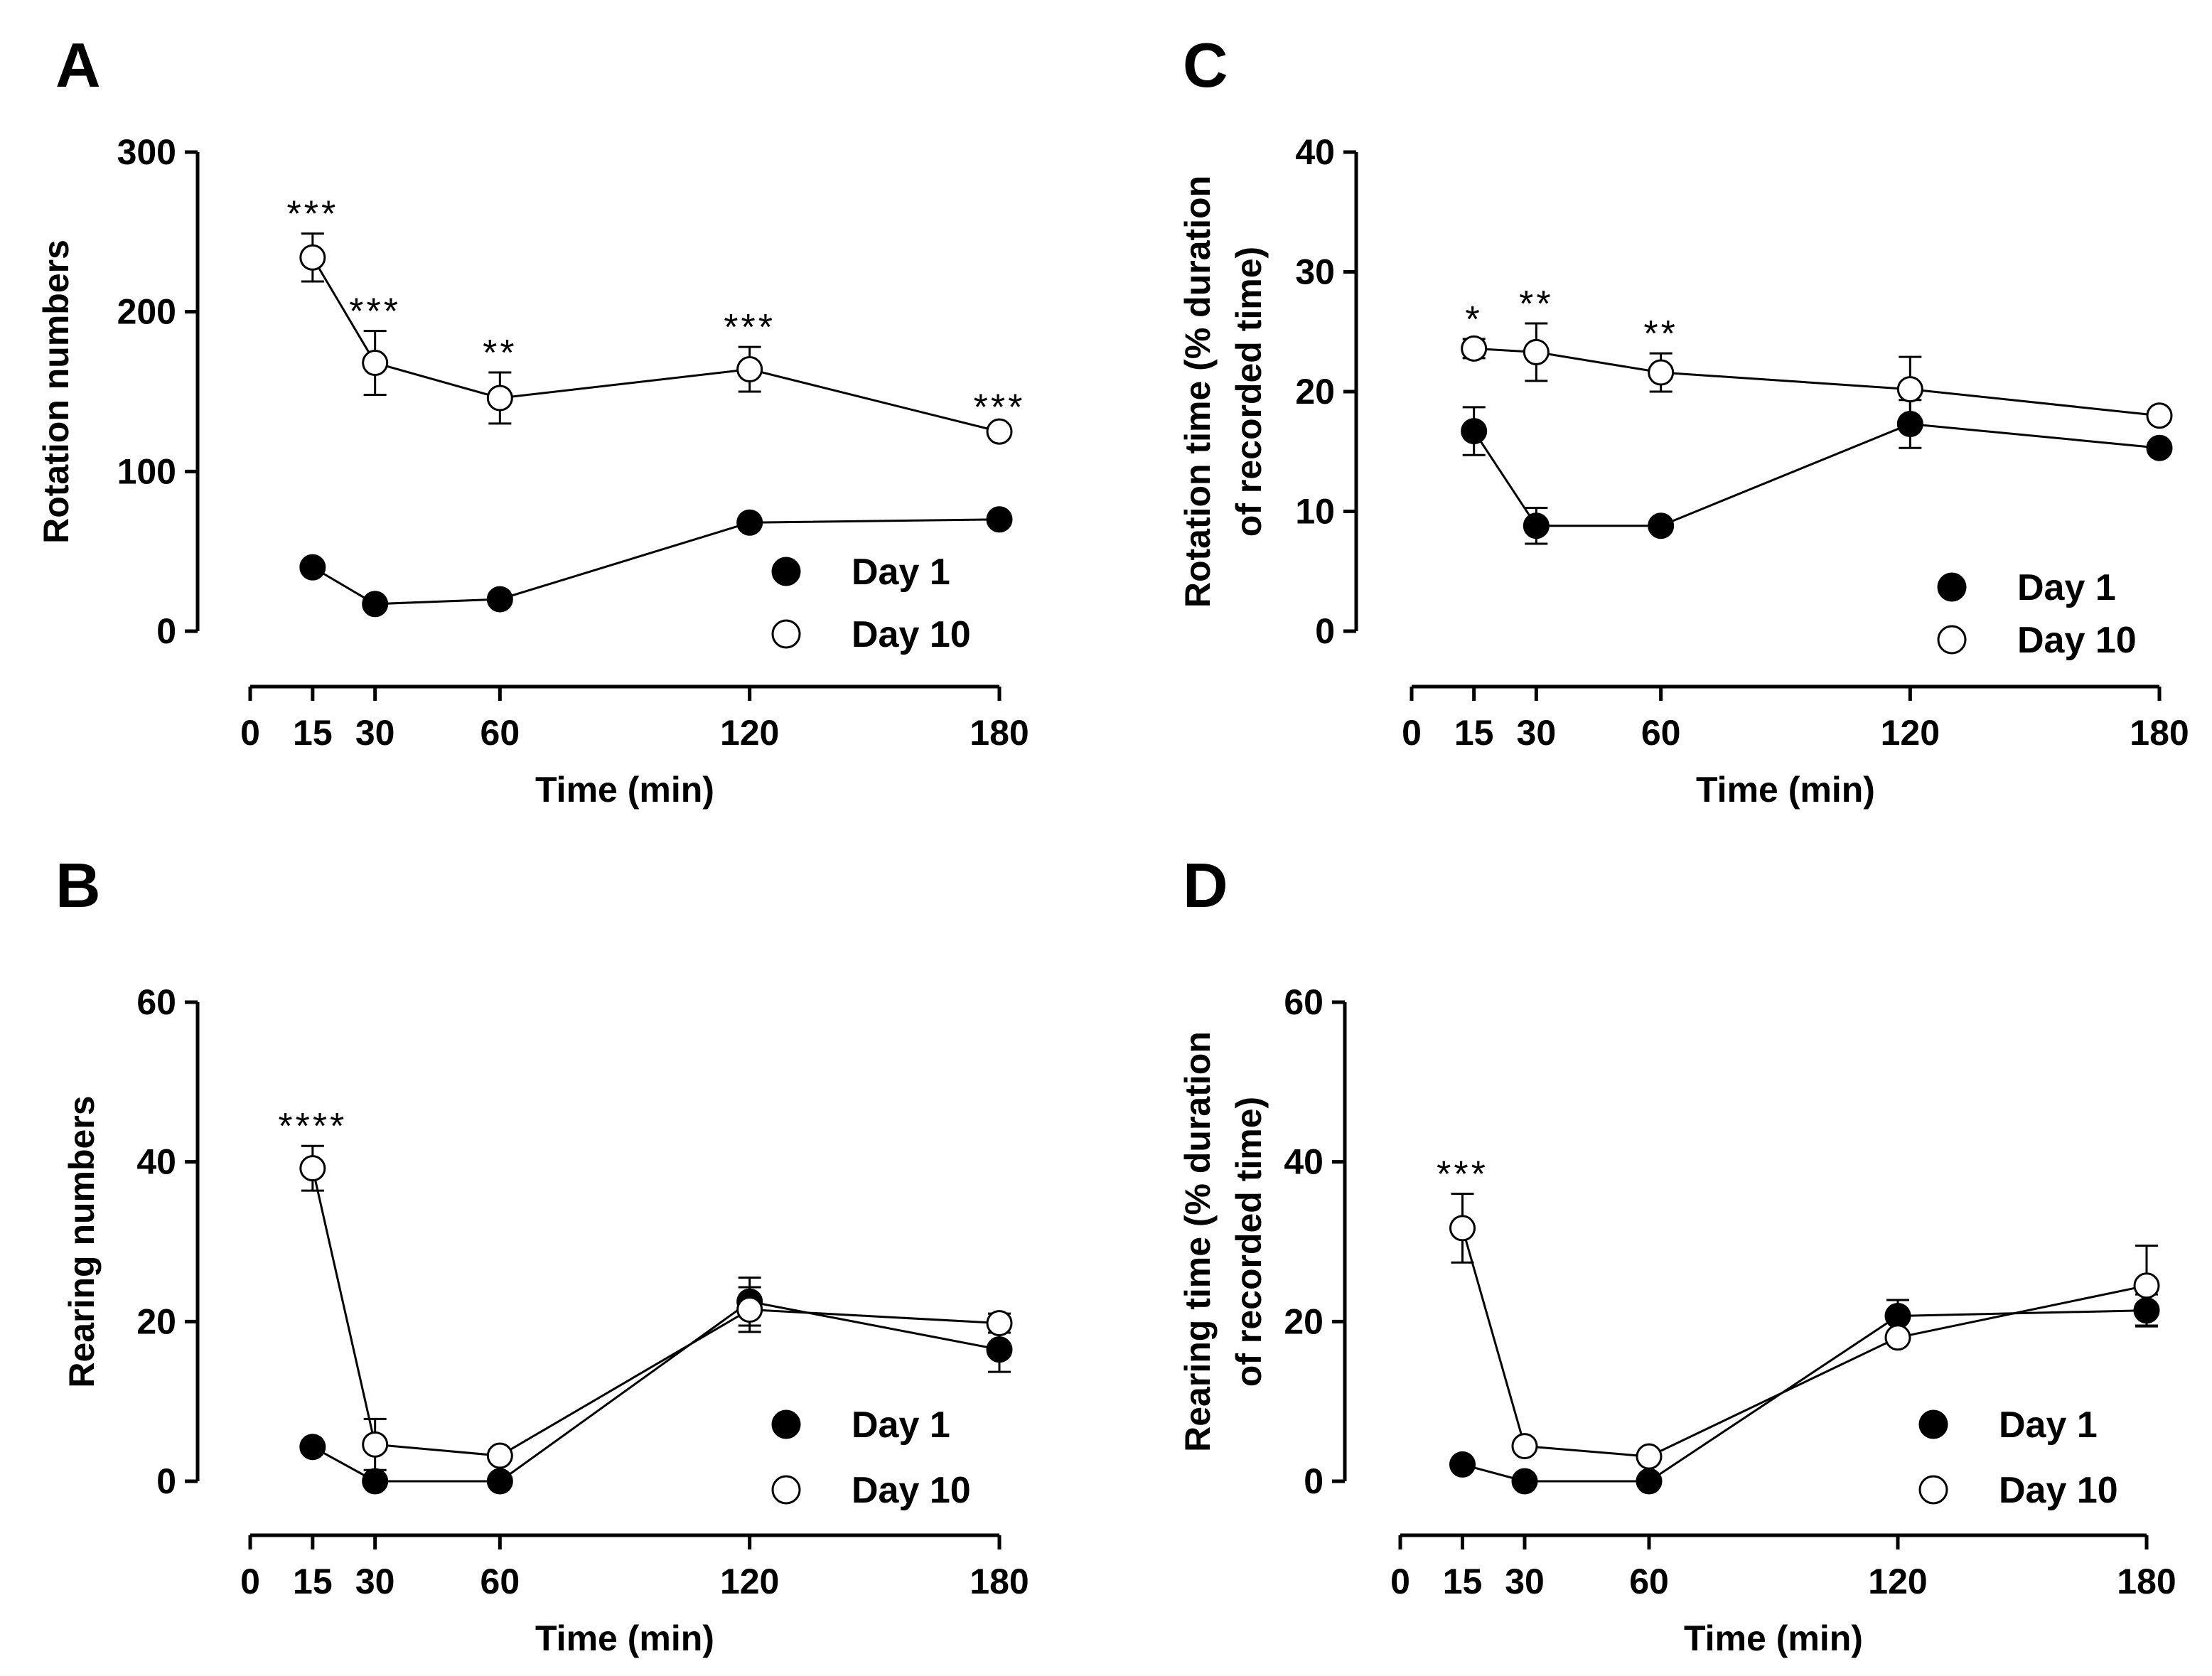 This screenshot has height=1676, width=2212. I want to click on y-axis-title: Rearing numbers, so click(82, 1241).